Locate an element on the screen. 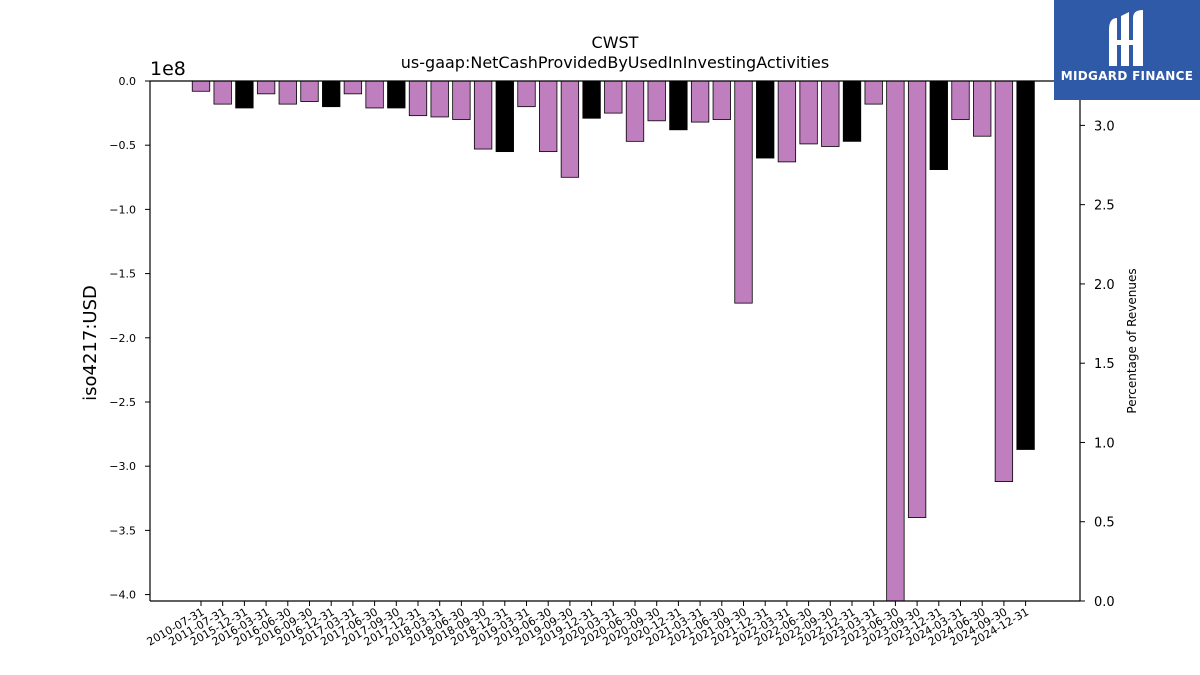 The width and height of the screenshot is (1200, 675). y2-tick-label: 0.5 is located at coordinates (1104, 523).